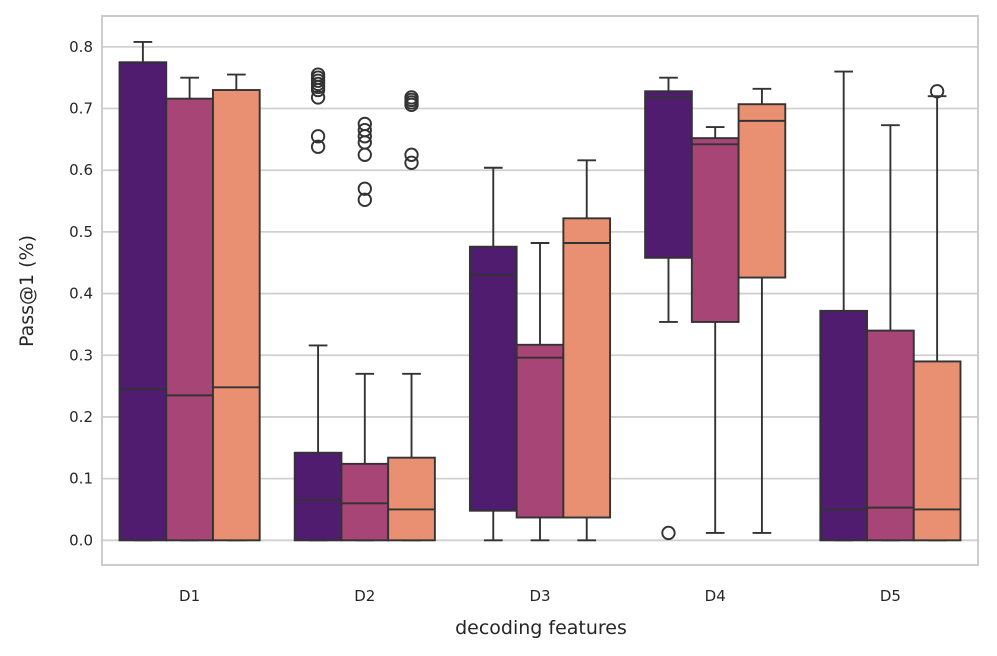  I want to click on y-tick-label: 0.2, so click(81, 417).